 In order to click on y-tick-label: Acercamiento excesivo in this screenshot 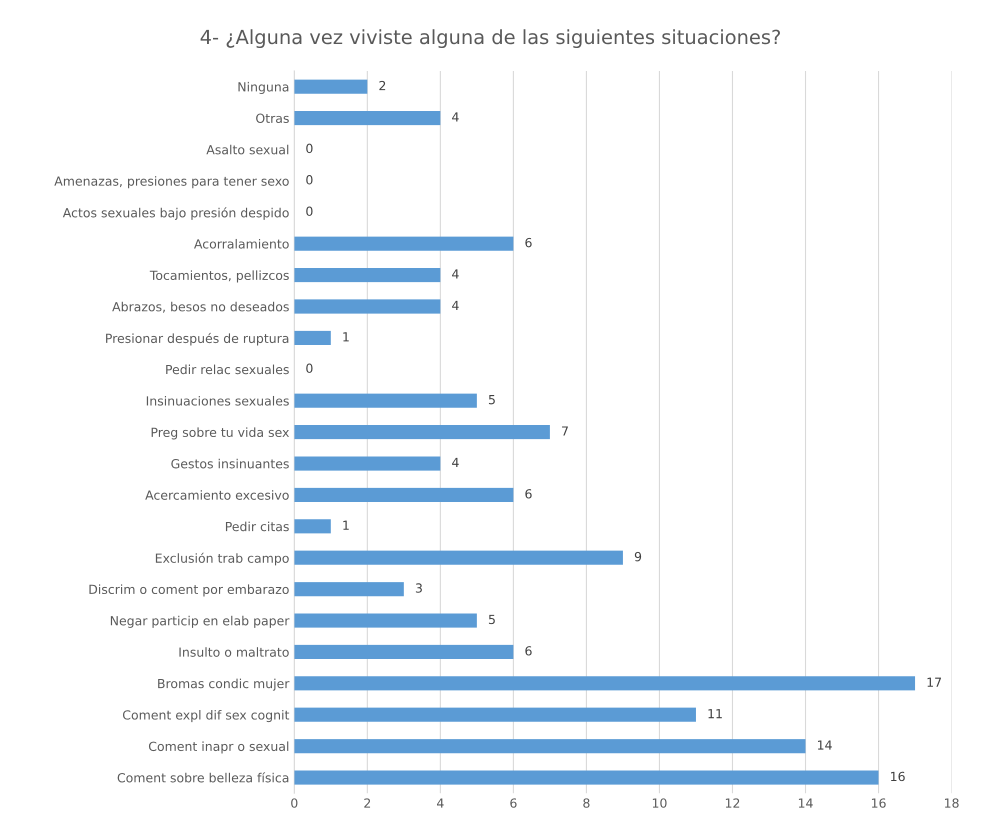, I will do `click(217, 495)`.